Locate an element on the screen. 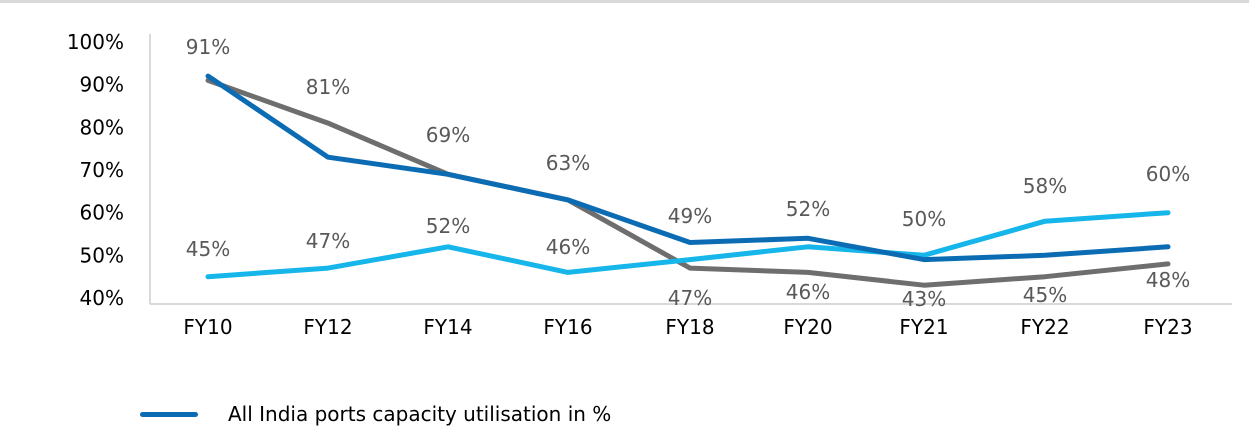 This screenshot has height=437, width=1249. gray-data-label: 43% is located at coordinates (924, 299).